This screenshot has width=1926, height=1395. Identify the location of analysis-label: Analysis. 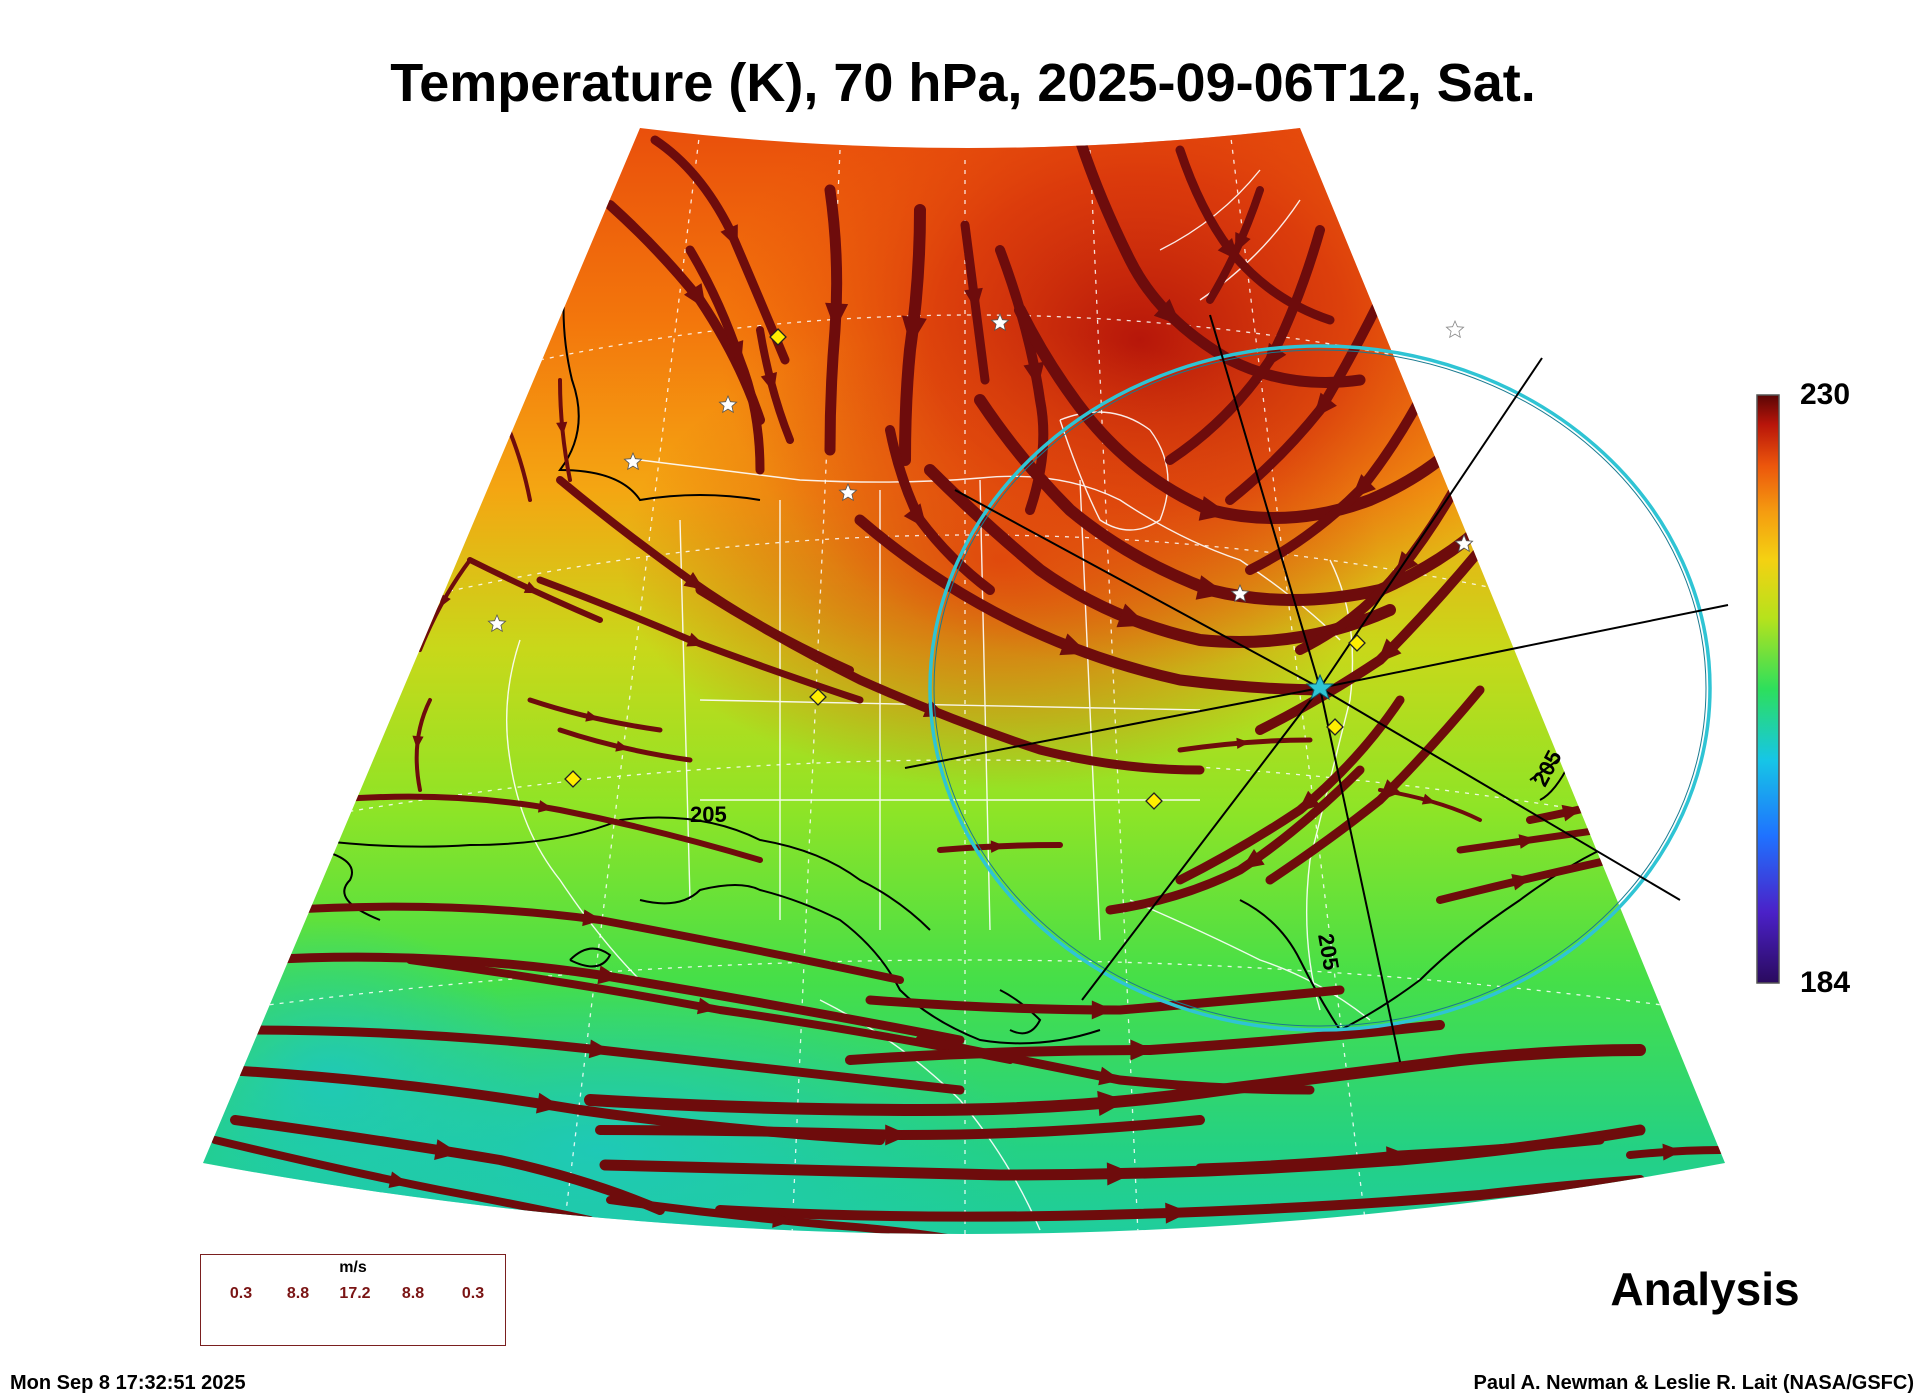
(1705, 1289).